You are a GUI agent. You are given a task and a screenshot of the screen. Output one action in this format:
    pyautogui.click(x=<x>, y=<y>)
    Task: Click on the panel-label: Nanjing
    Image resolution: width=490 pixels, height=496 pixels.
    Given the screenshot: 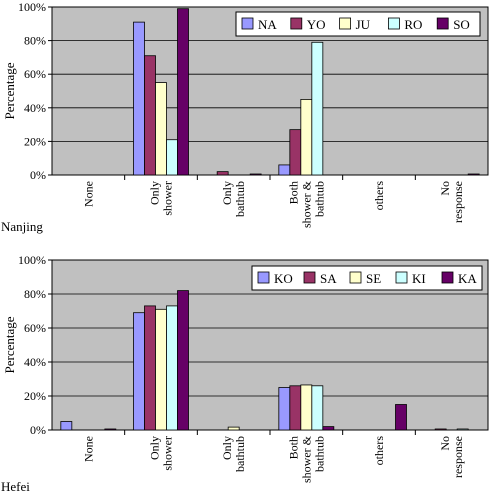 What is the action you would take?
    pyautogui.click(x=22, y=226)
    